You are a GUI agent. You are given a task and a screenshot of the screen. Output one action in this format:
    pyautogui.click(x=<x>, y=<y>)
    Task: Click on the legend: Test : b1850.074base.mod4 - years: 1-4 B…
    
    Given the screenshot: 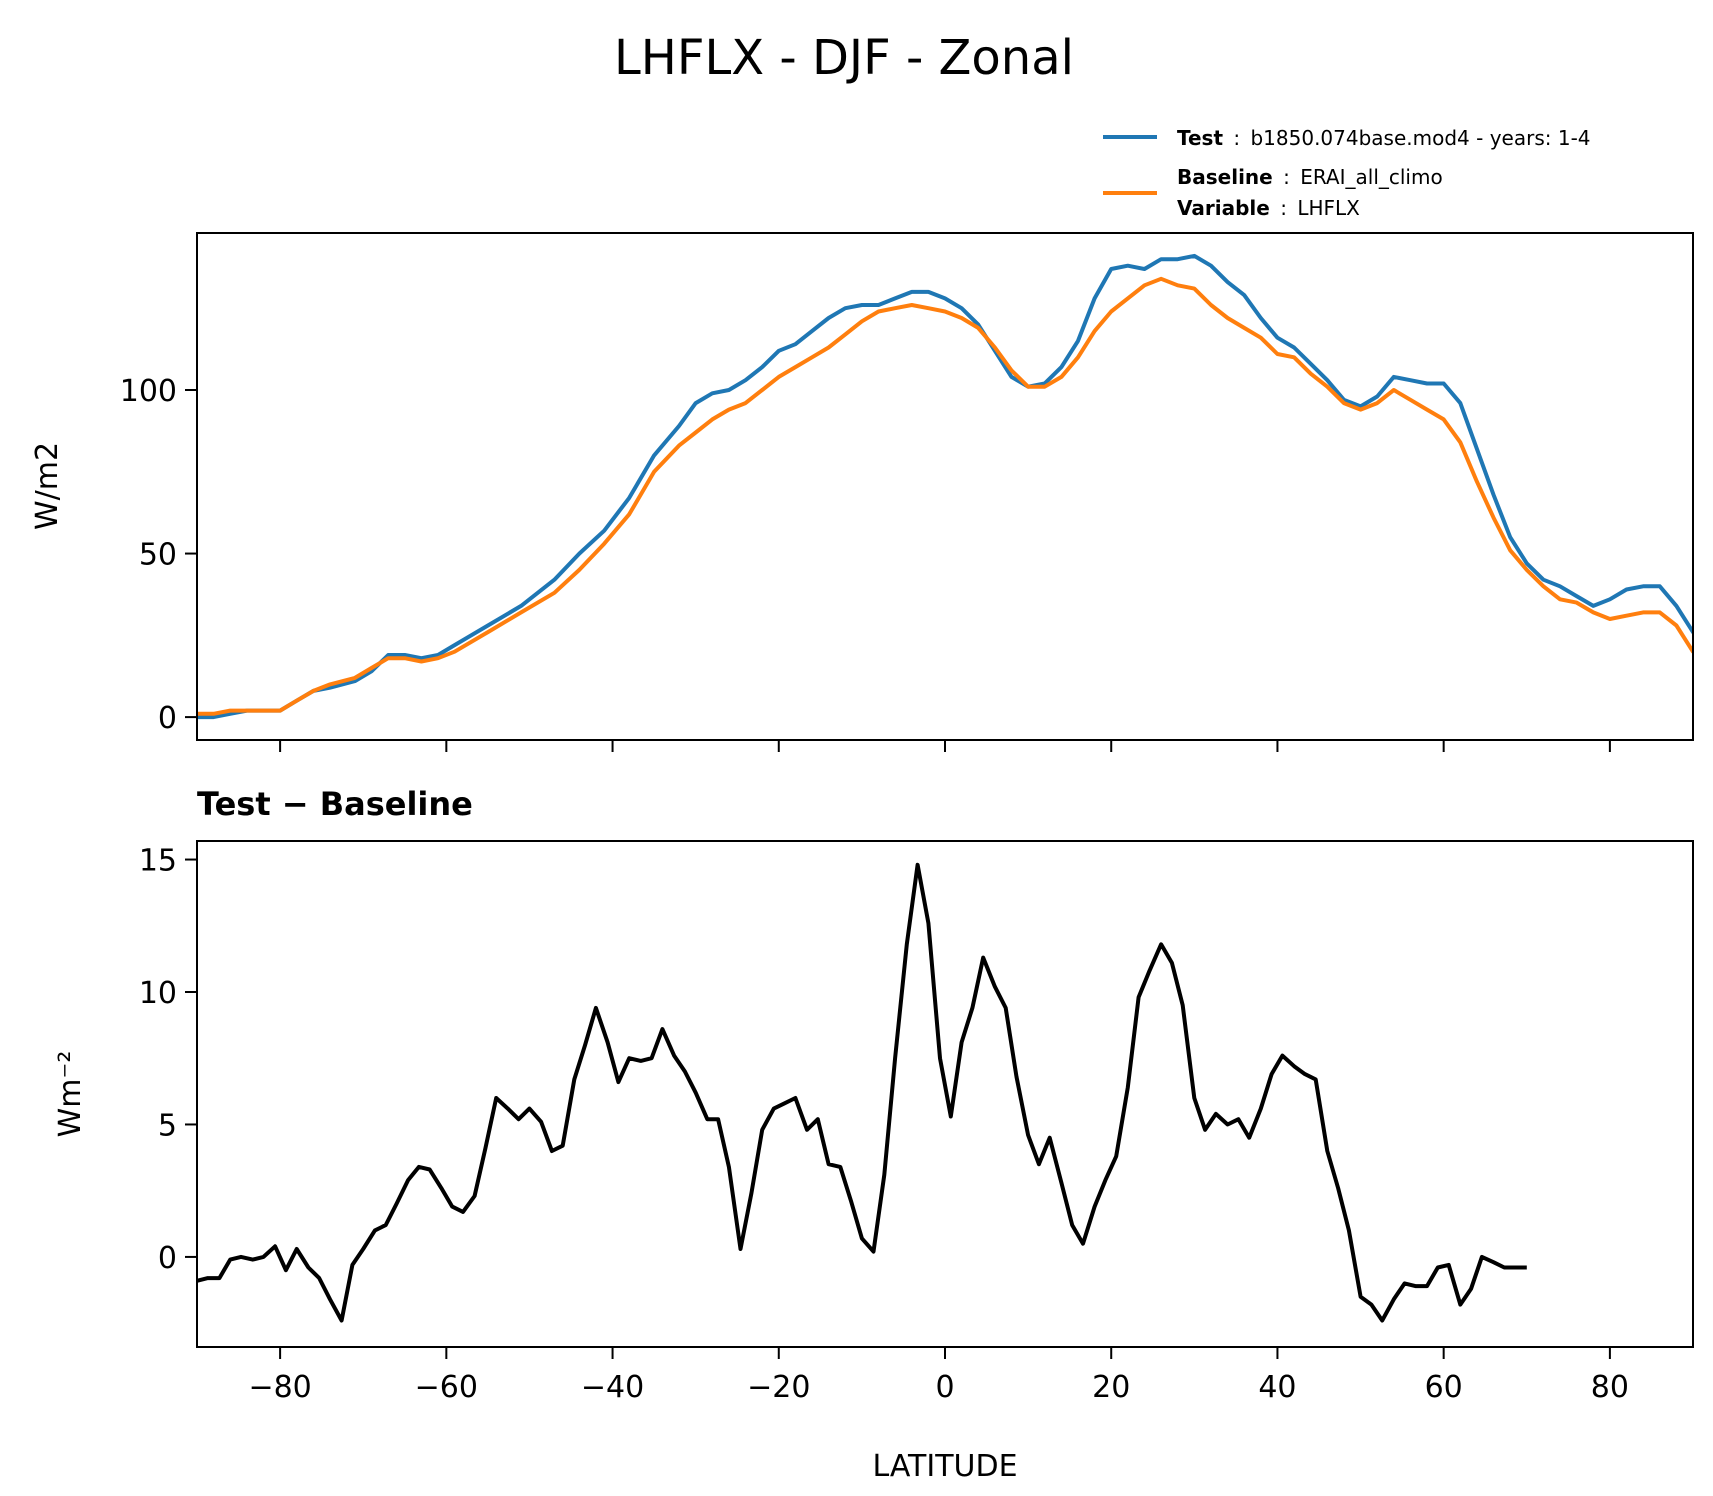 What is the action you would take?
    pyautogui.click(x=1347, y=173)
    